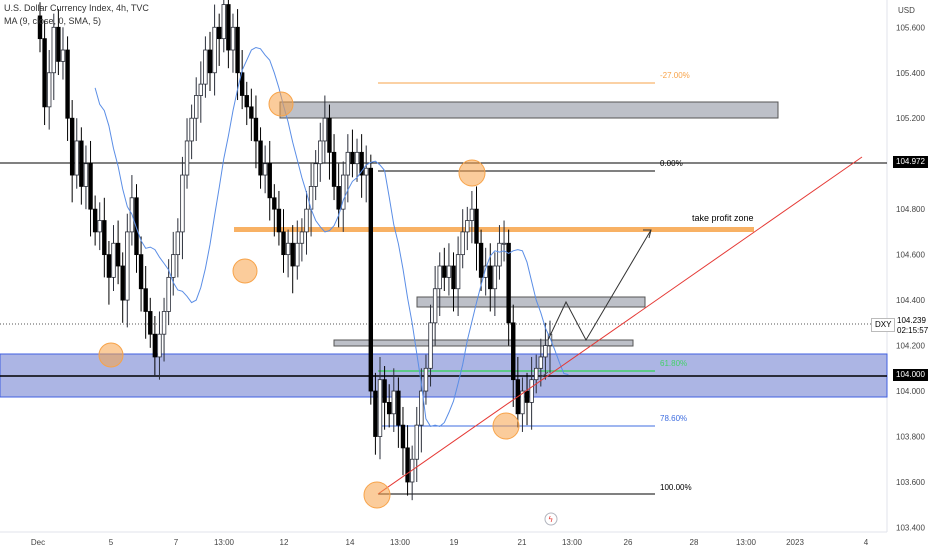  I want to click on lightning-glyph: ϟ, so click(550, 519).